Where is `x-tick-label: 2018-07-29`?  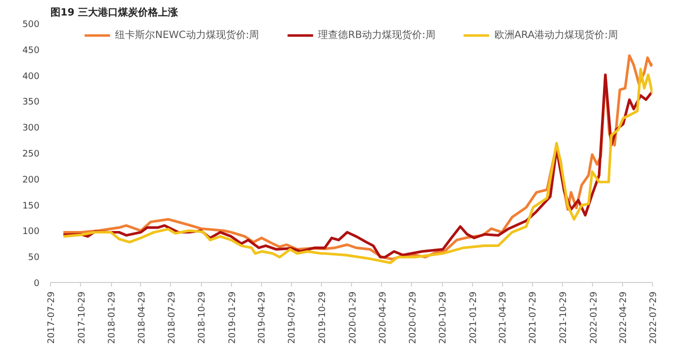
x-tick-label: 2018-07-29 is located at coordinates (172, 317).